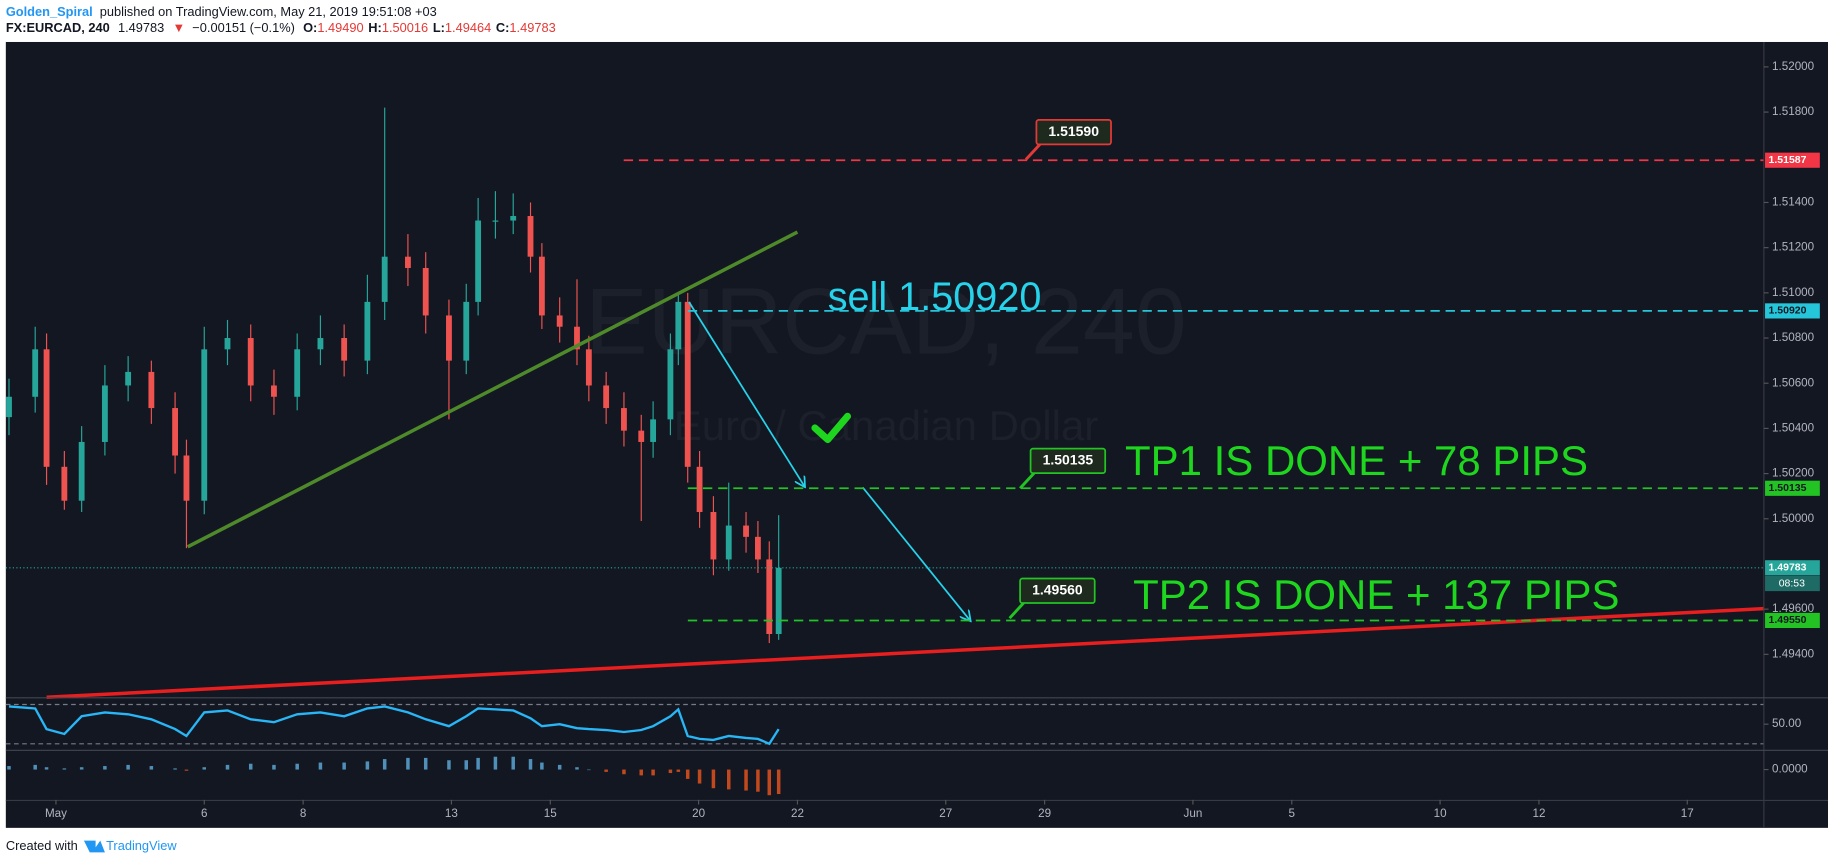  What do you see at coordinates (1793, 608) in the screenshot?
I see `y-tick-label: 1.49600` at bounding box center [1793, 608].